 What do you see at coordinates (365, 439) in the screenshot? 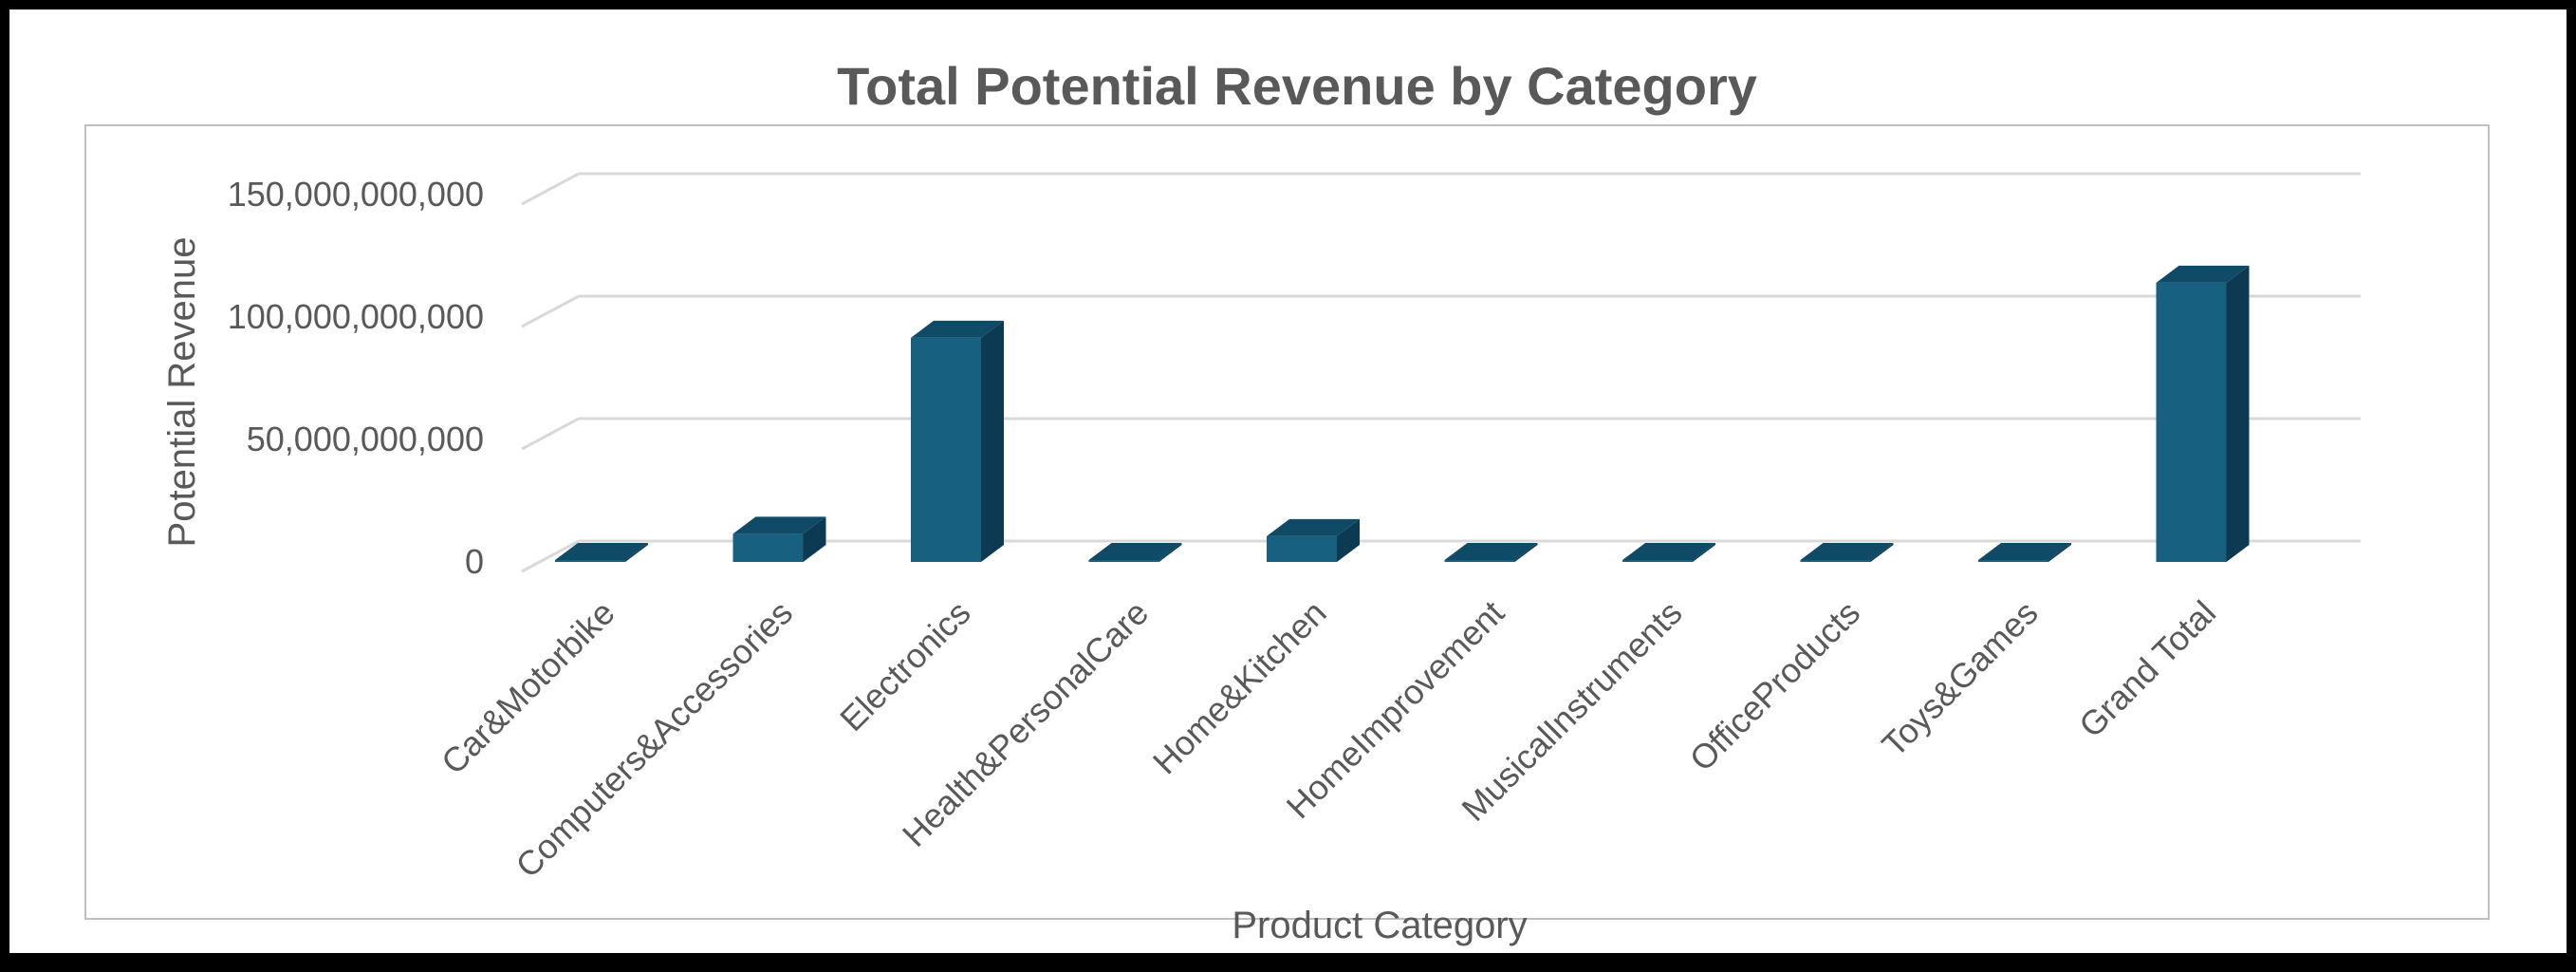
I see `y-tick-label: 50,000,000,000` at bounding box center [365, 439].